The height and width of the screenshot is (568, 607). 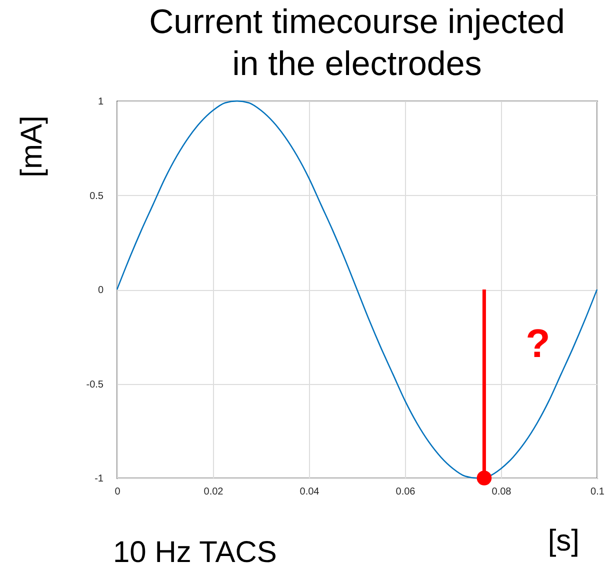 What do you see at coordinates (214, 492) in the screenshot?
I see `x-tick-label: 0.02` at bounding box center [214, 492].